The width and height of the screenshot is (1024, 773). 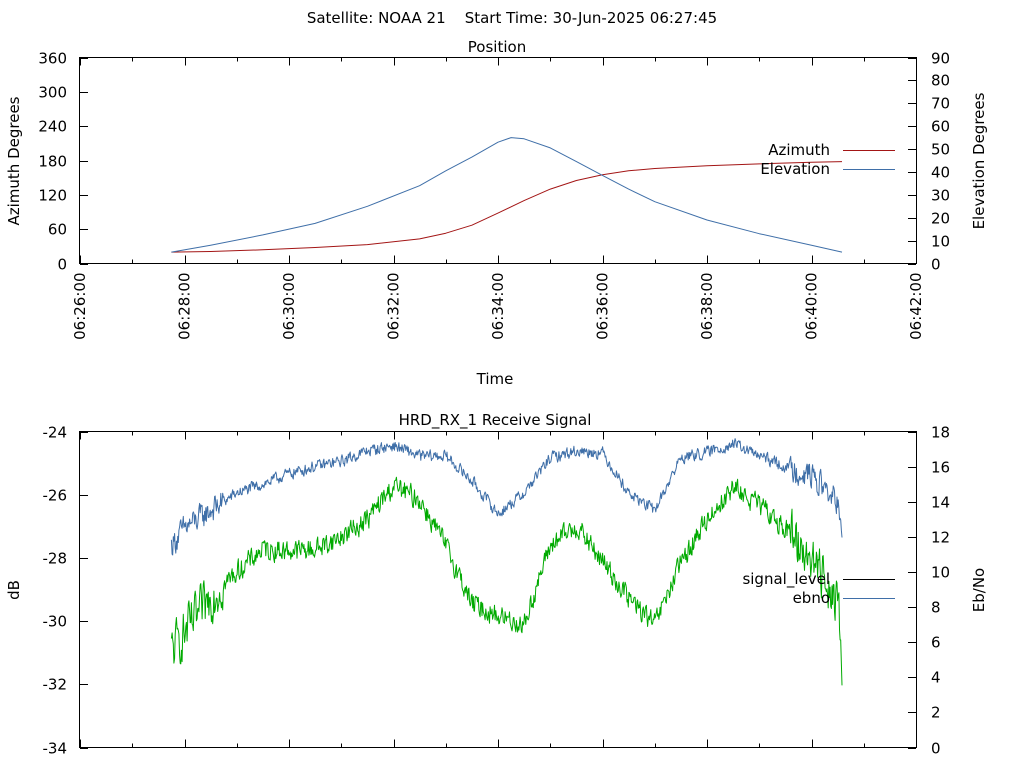 I want to click on x-tick-label: 06:40:00, so click(x=812, y=306).